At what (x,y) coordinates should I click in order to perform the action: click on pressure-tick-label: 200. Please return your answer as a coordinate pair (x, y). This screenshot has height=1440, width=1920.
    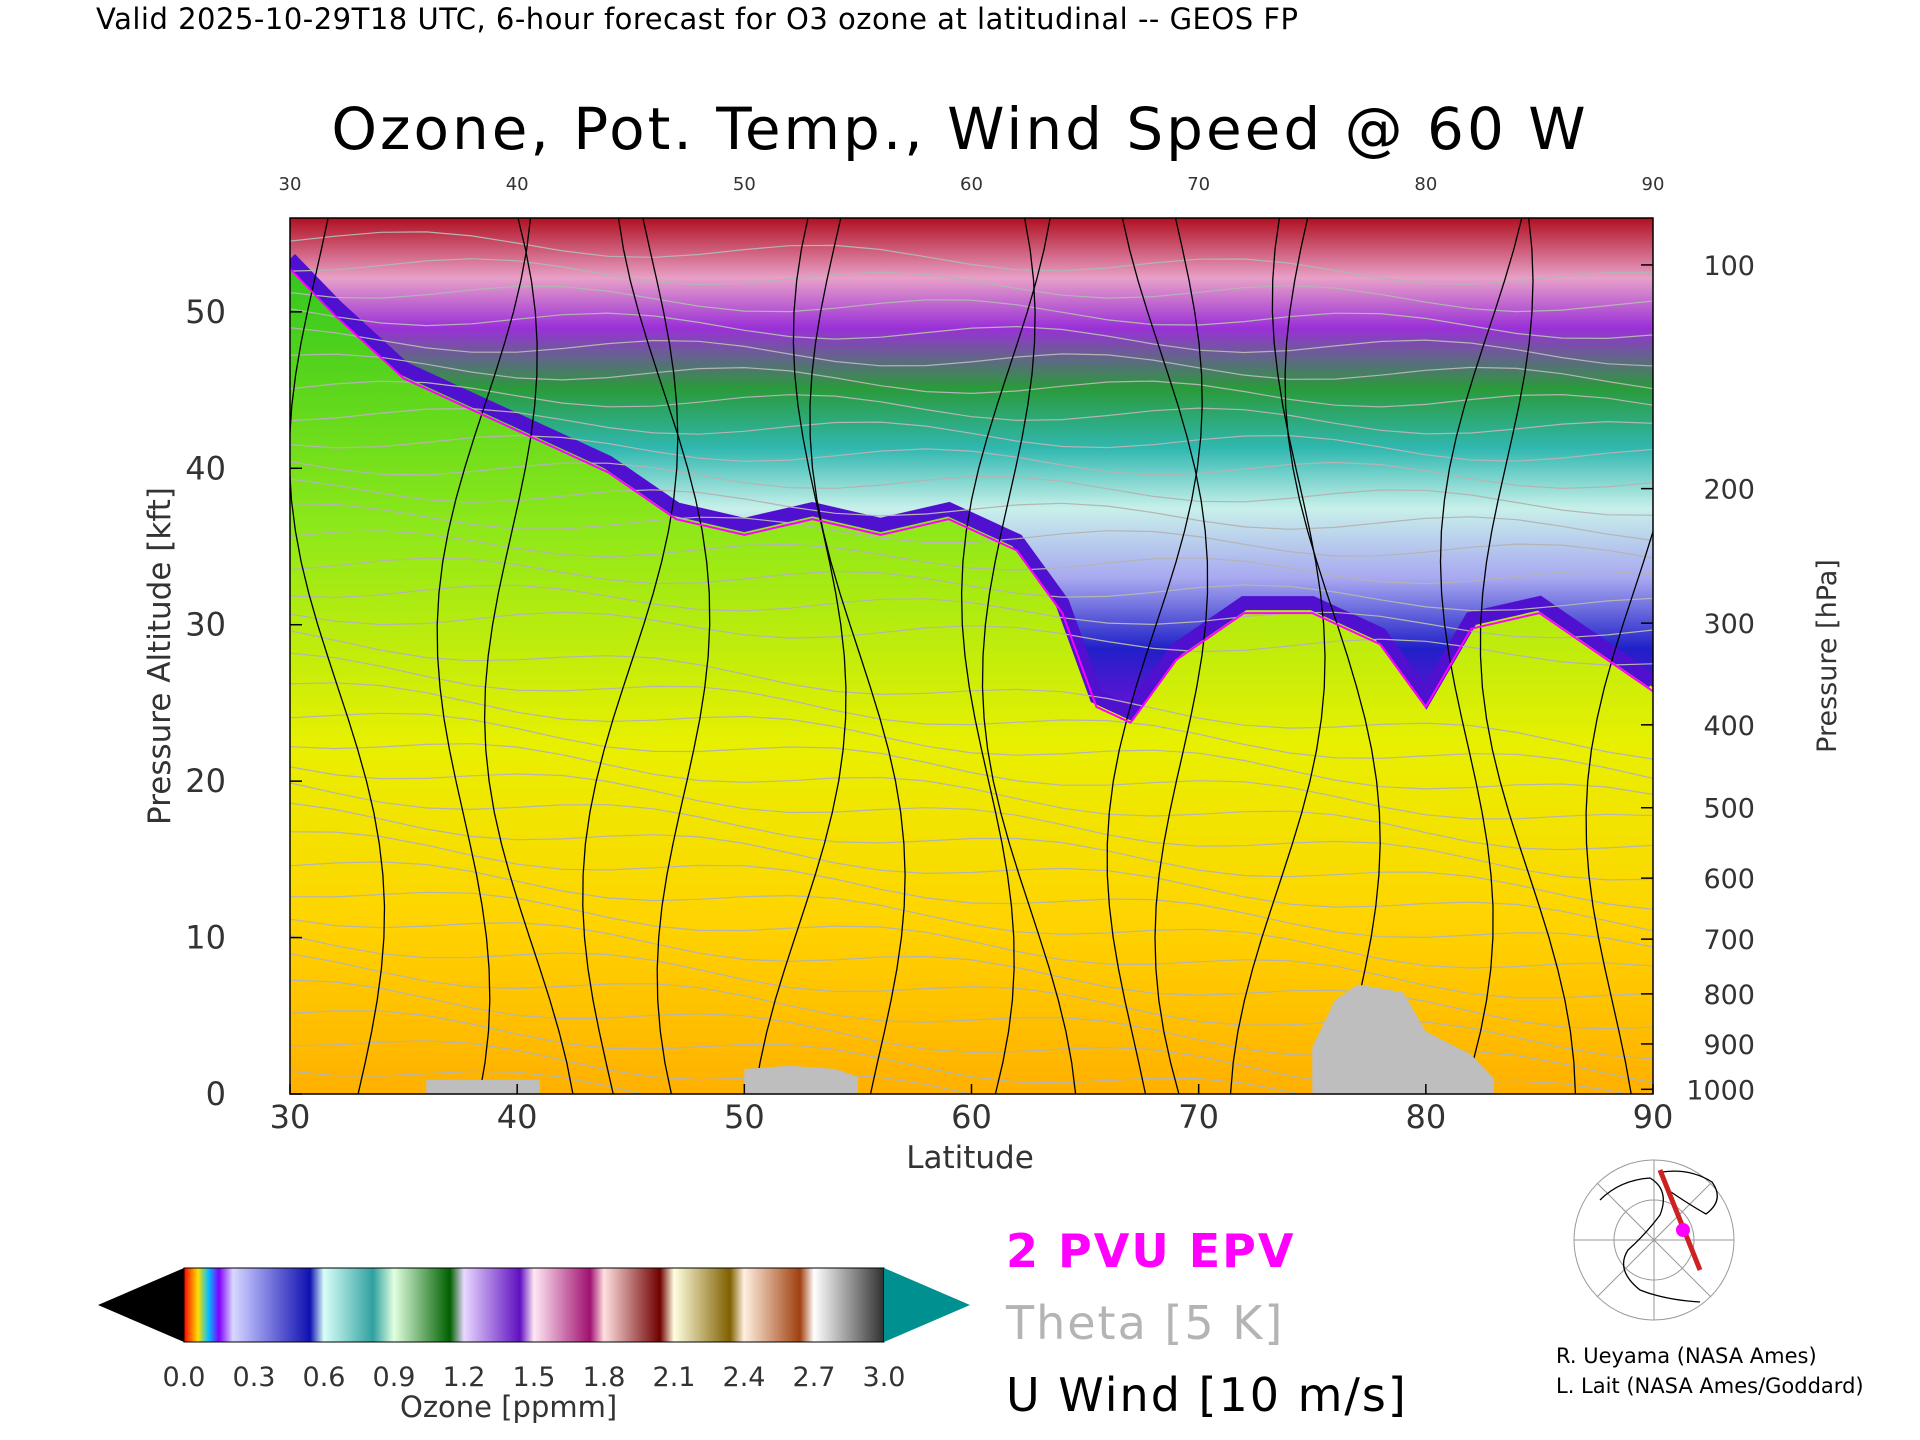
    Looking at the image, I should click on (1729, 490).